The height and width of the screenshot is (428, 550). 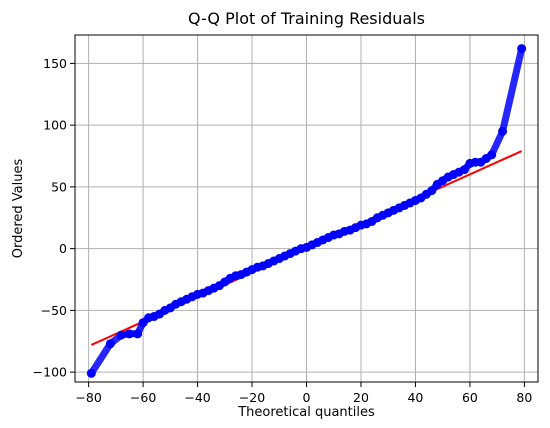 What do you see at coordinates (50, 372) in the screenshot?
I see `y-tick-label: −100` at bounding box center [50, 372].